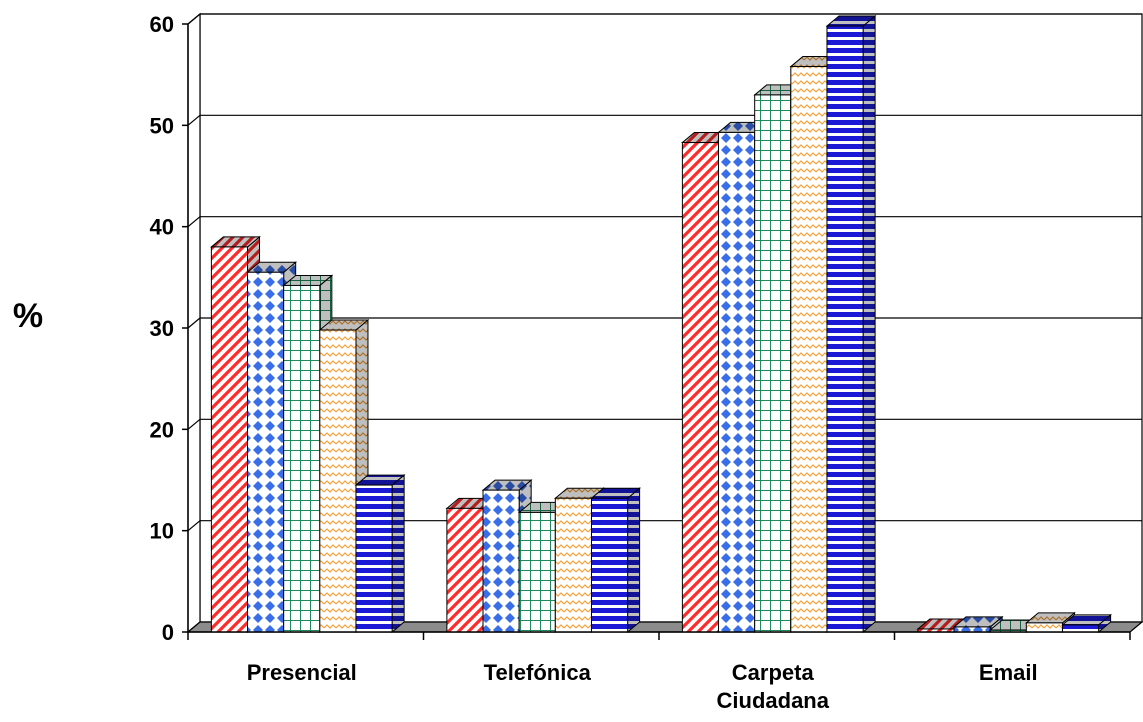  I want to click on y-tick-label: 10, so click(162, 531).